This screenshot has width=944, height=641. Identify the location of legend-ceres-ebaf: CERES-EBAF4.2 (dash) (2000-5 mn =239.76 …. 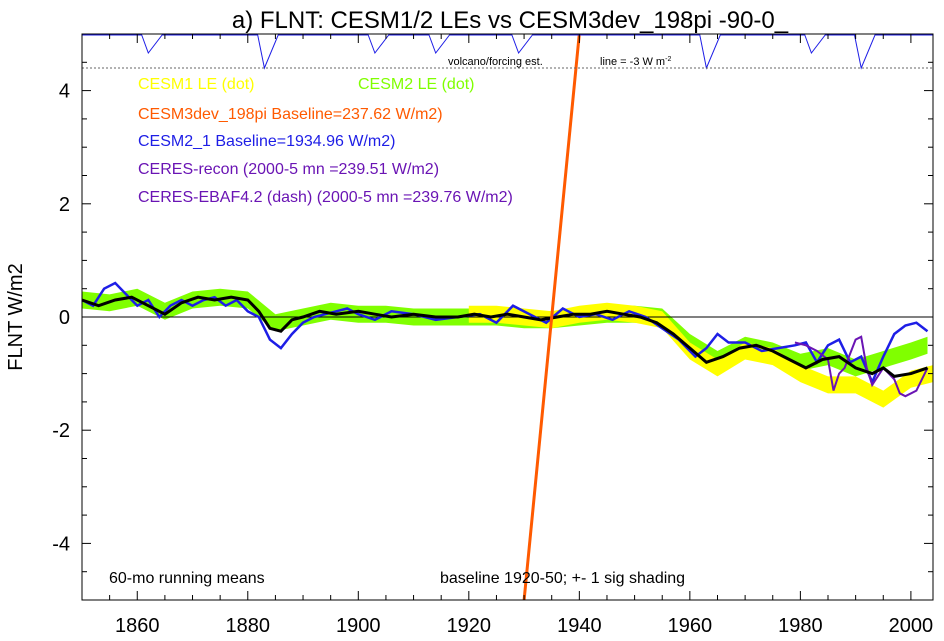
(325, 197).